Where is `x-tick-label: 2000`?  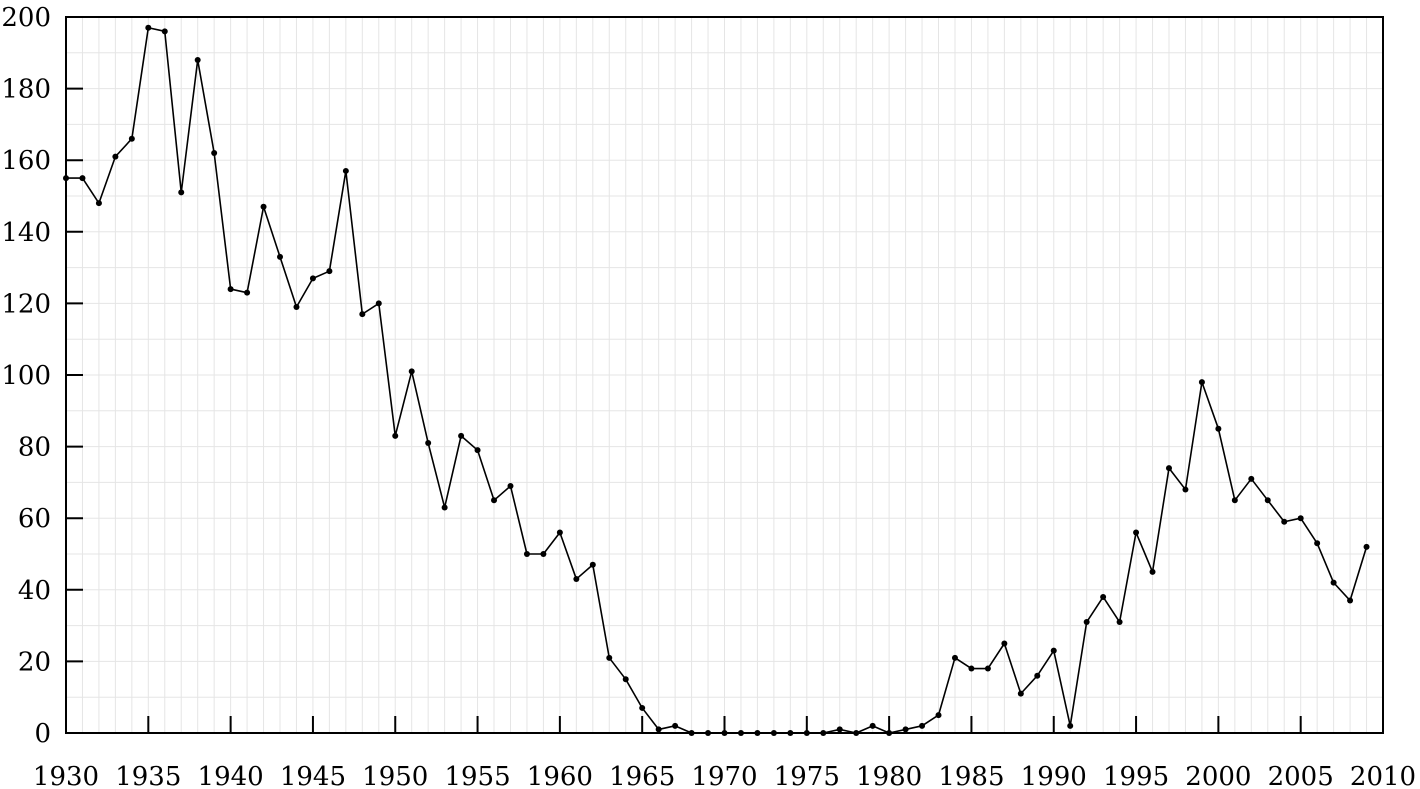 x-tick-label: 2000 is located at coordinates (1218, 775).